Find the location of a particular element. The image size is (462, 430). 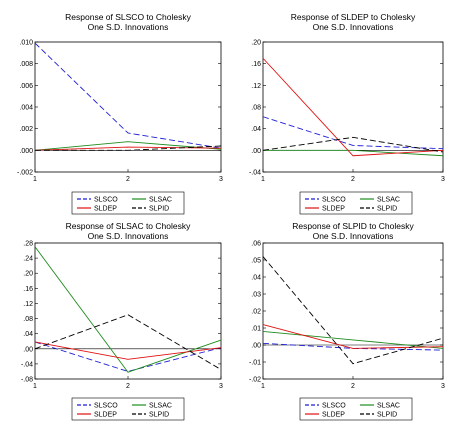

chart-title: Response of SLPID to Cholesky is located at coordinates (353, 226).